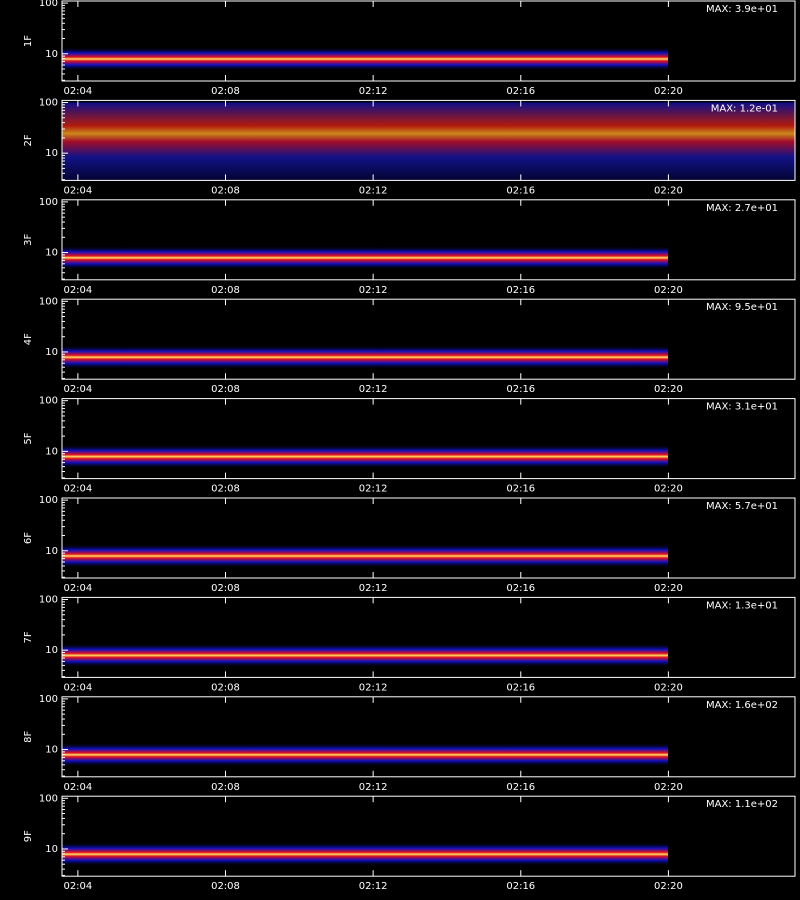 The height and width of the screenshot is (900, 800). I want to click on annotation: MAX: 1.6e+02, so click(742, 705).